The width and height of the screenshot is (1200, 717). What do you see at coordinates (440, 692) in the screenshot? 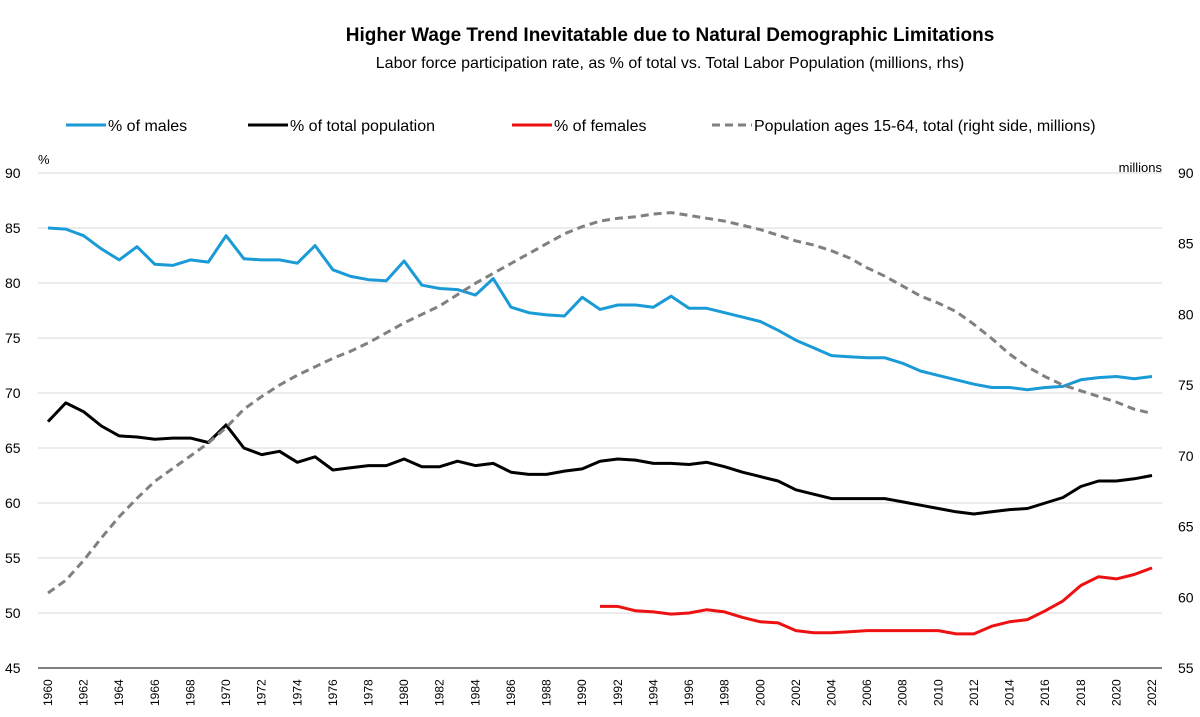
I see `x-tick-label: 1982` at bounding box center [440, 692].